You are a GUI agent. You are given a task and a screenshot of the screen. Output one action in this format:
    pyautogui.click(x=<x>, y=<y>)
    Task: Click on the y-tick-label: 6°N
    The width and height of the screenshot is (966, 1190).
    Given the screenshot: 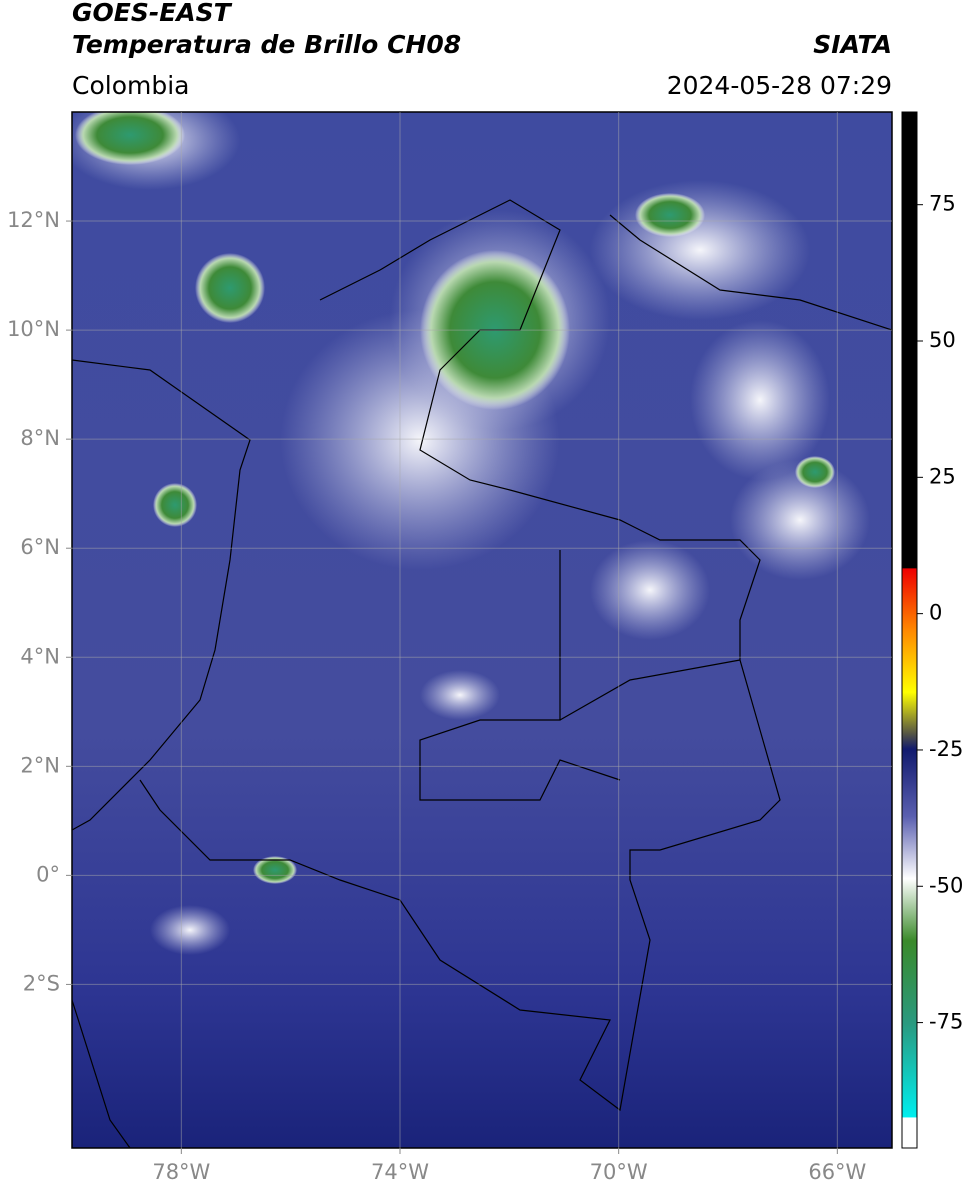 What is the action you would take?
    pyautogui.click(x=40, y=547)
    